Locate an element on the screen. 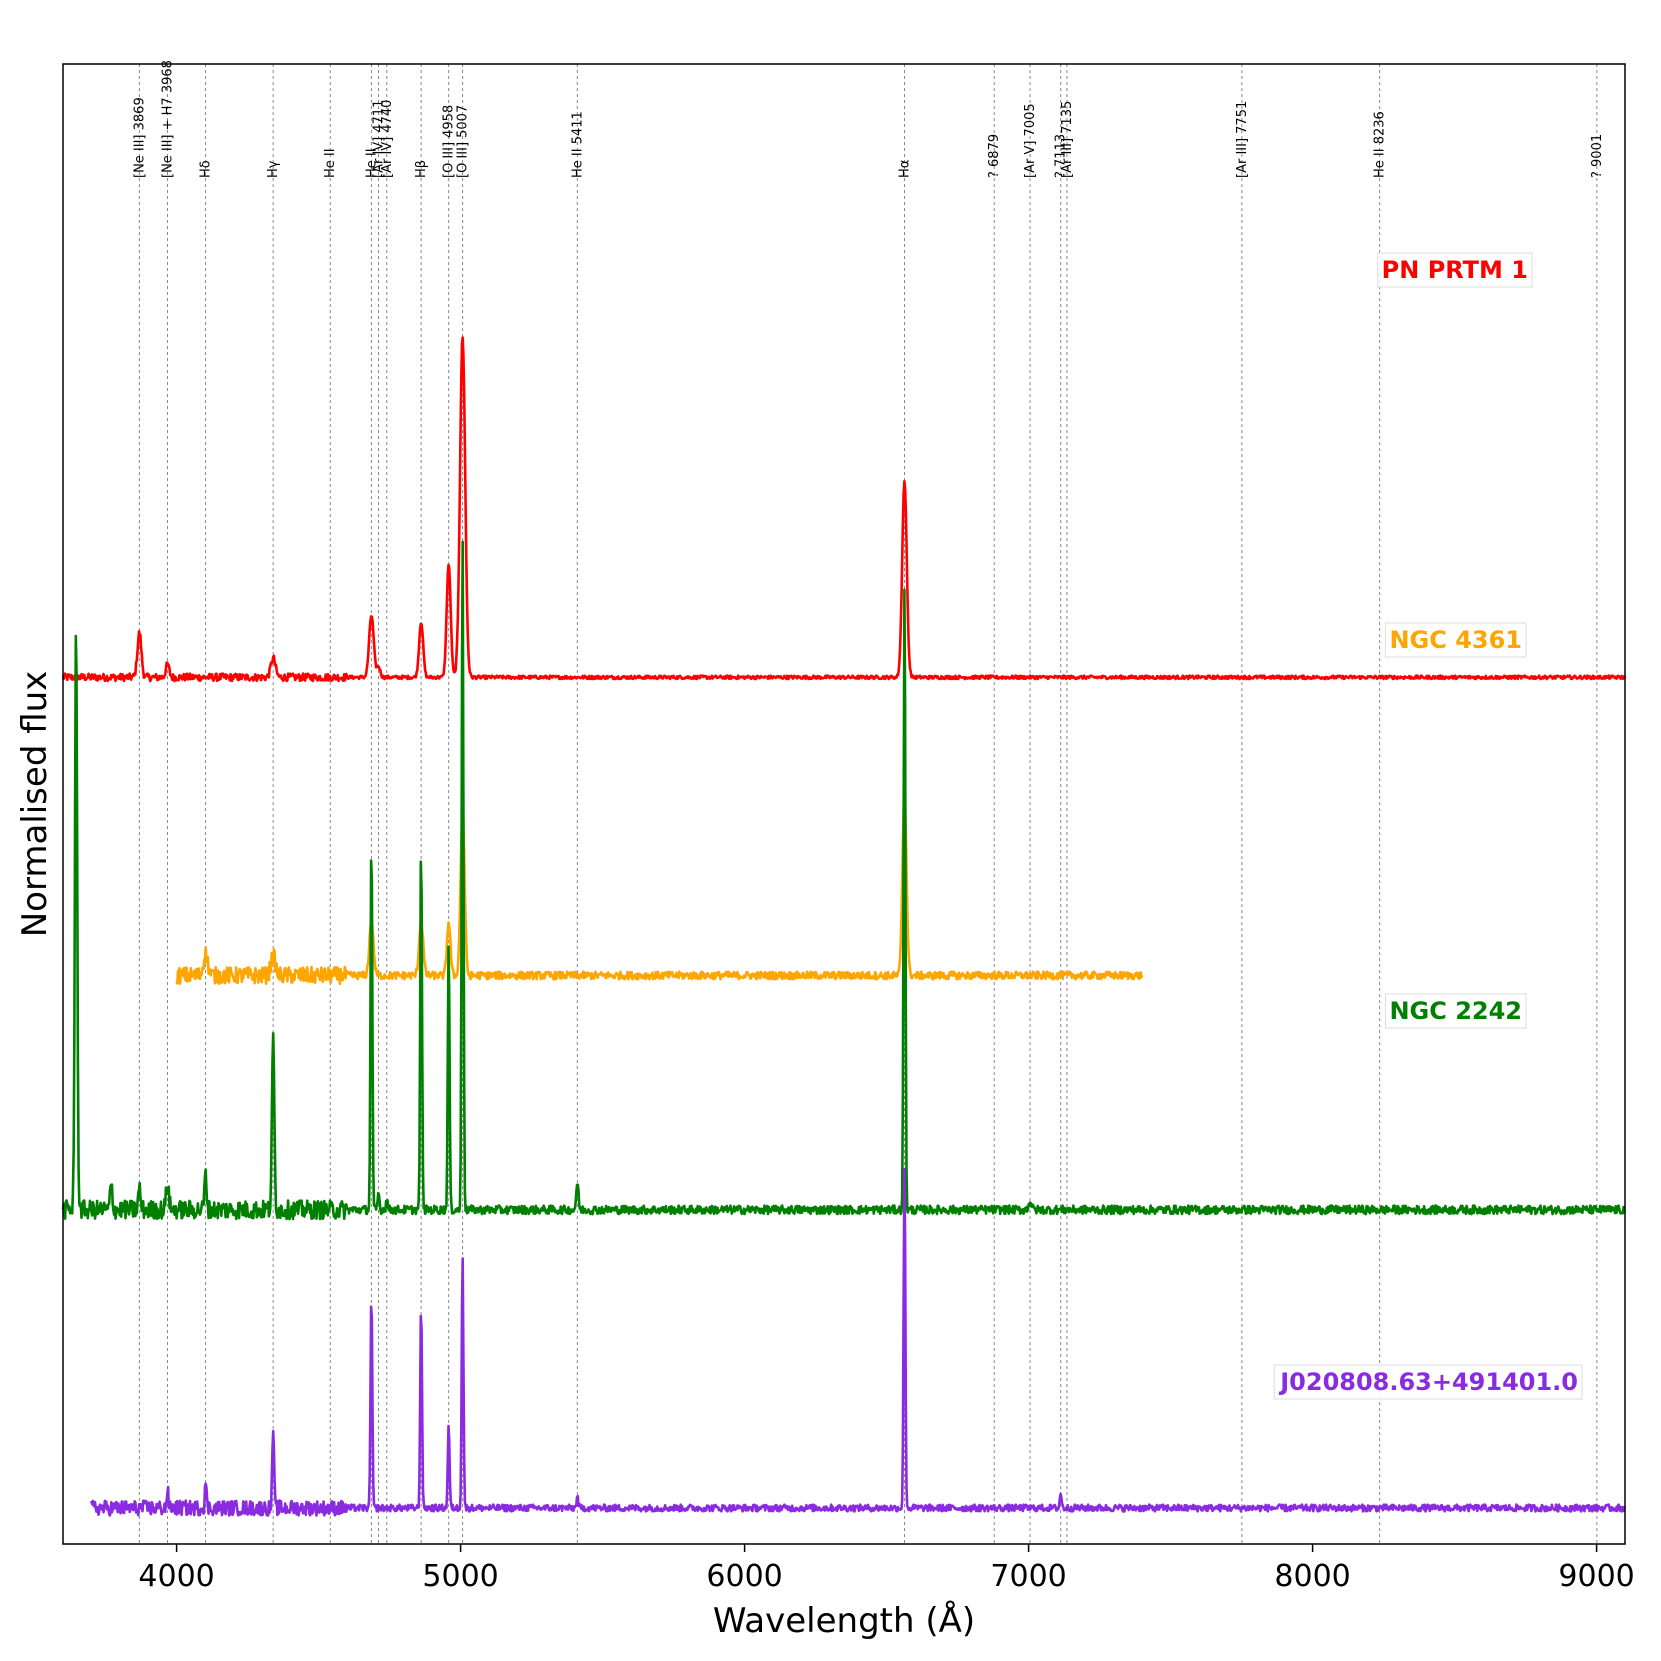 The height and width of the screenshot is (1661, 1661). emission-line-label: He II 5411 is located at coordinates (577, 144).